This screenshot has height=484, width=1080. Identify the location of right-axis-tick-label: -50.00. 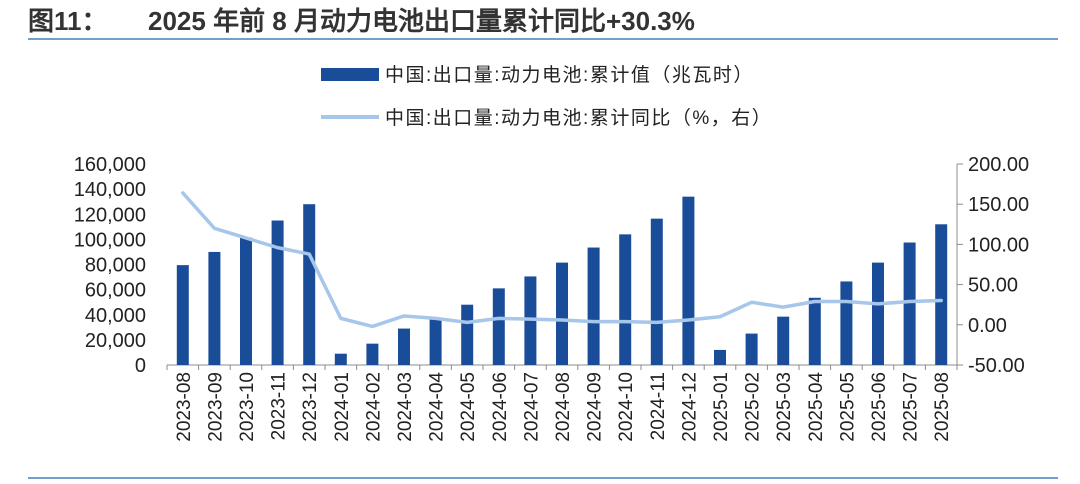
(996, 366).